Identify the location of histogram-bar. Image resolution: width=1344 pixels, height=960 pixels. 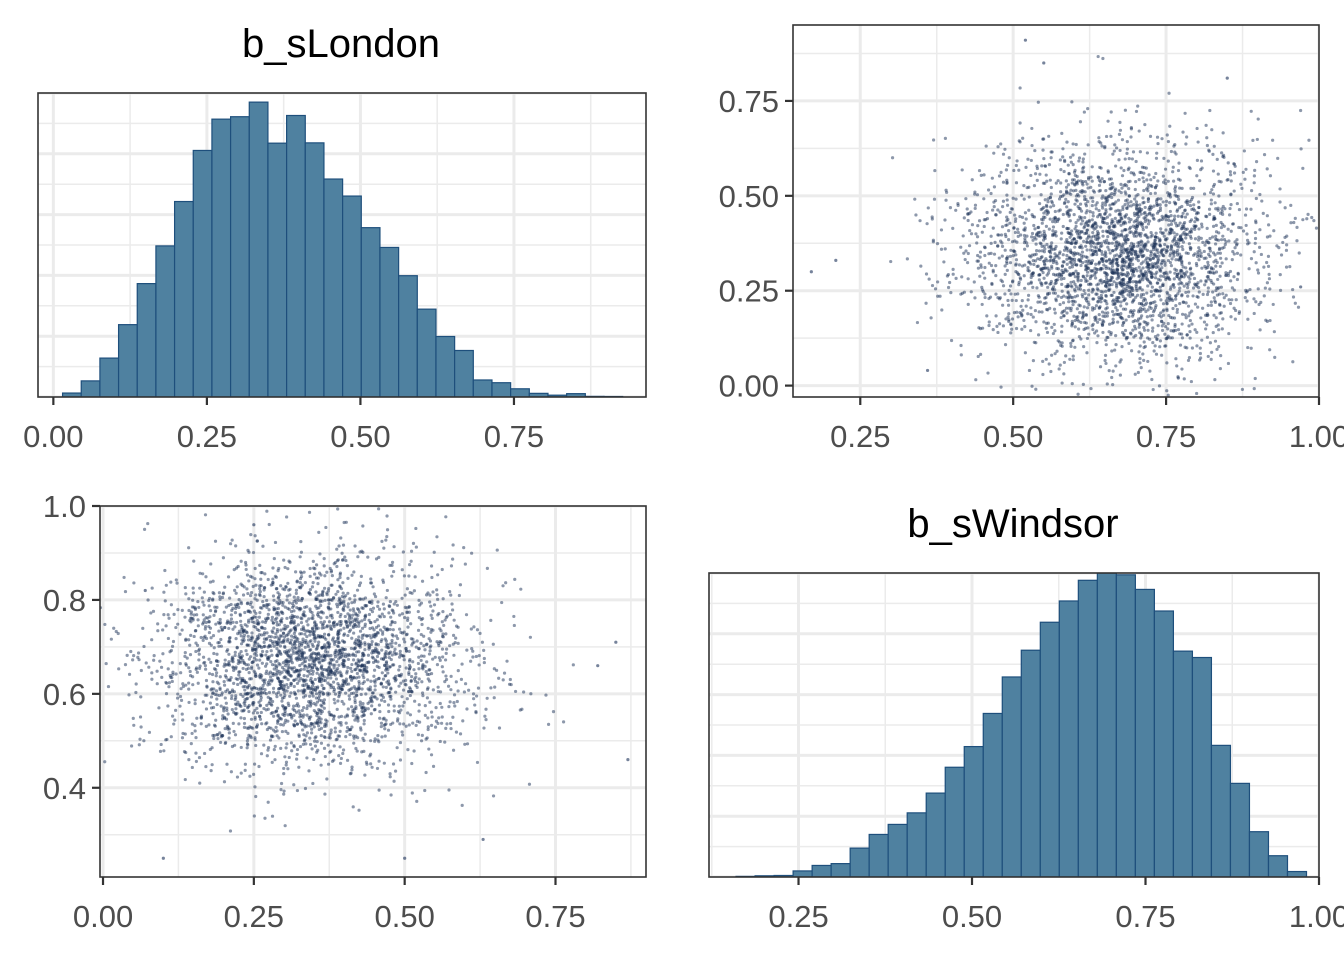
(333, 287).